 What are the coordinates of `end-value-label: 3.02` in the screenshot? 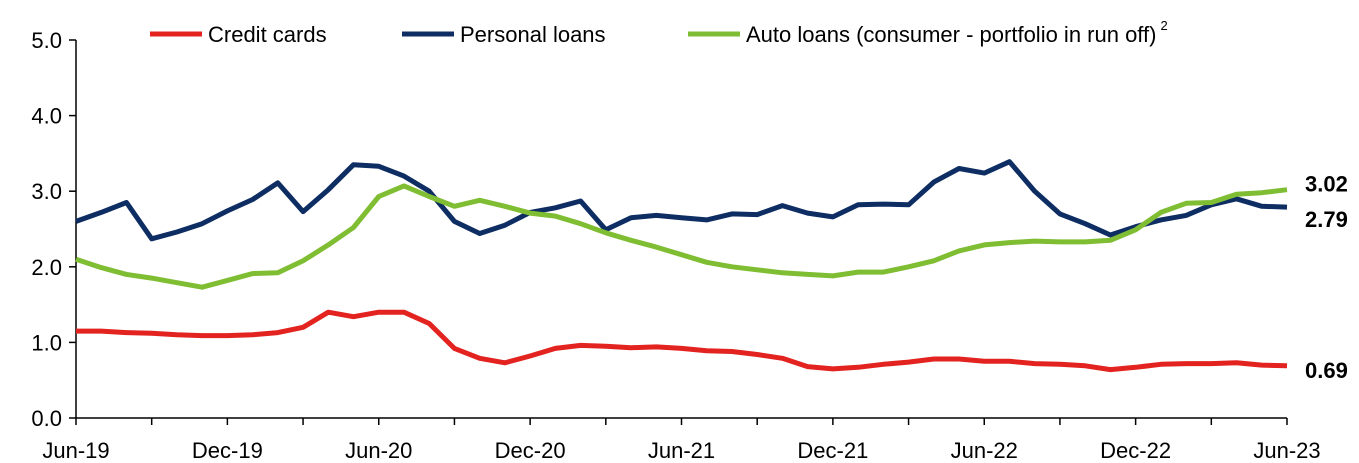 It's located at (1326, 184).